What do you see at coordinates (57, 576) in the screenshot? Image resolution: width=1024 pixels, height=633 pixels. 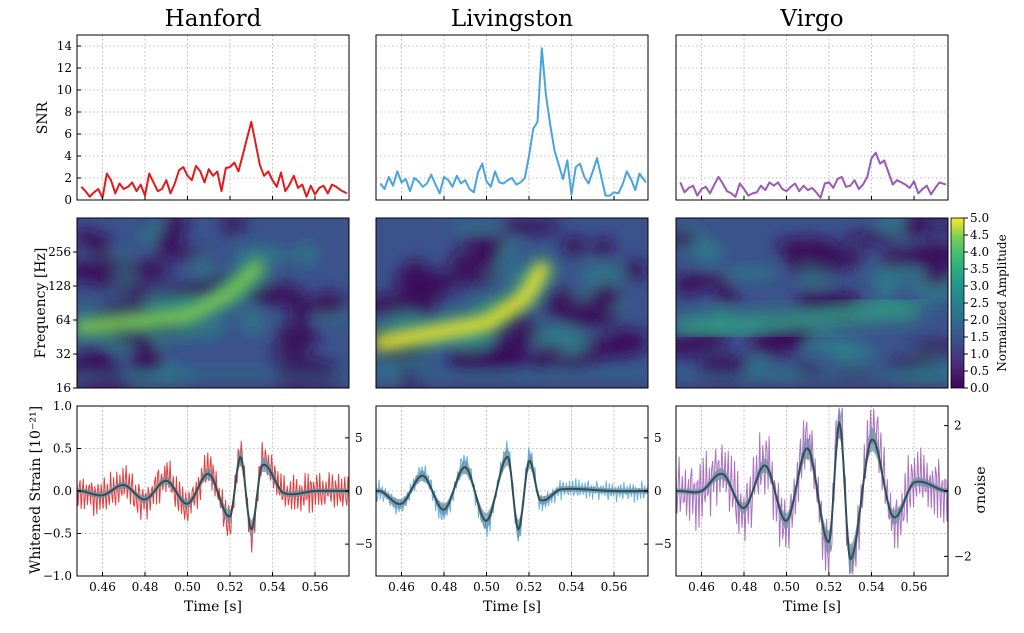 I see `strain-y-tick-label: −1.0` at bounding box center [57, 576].